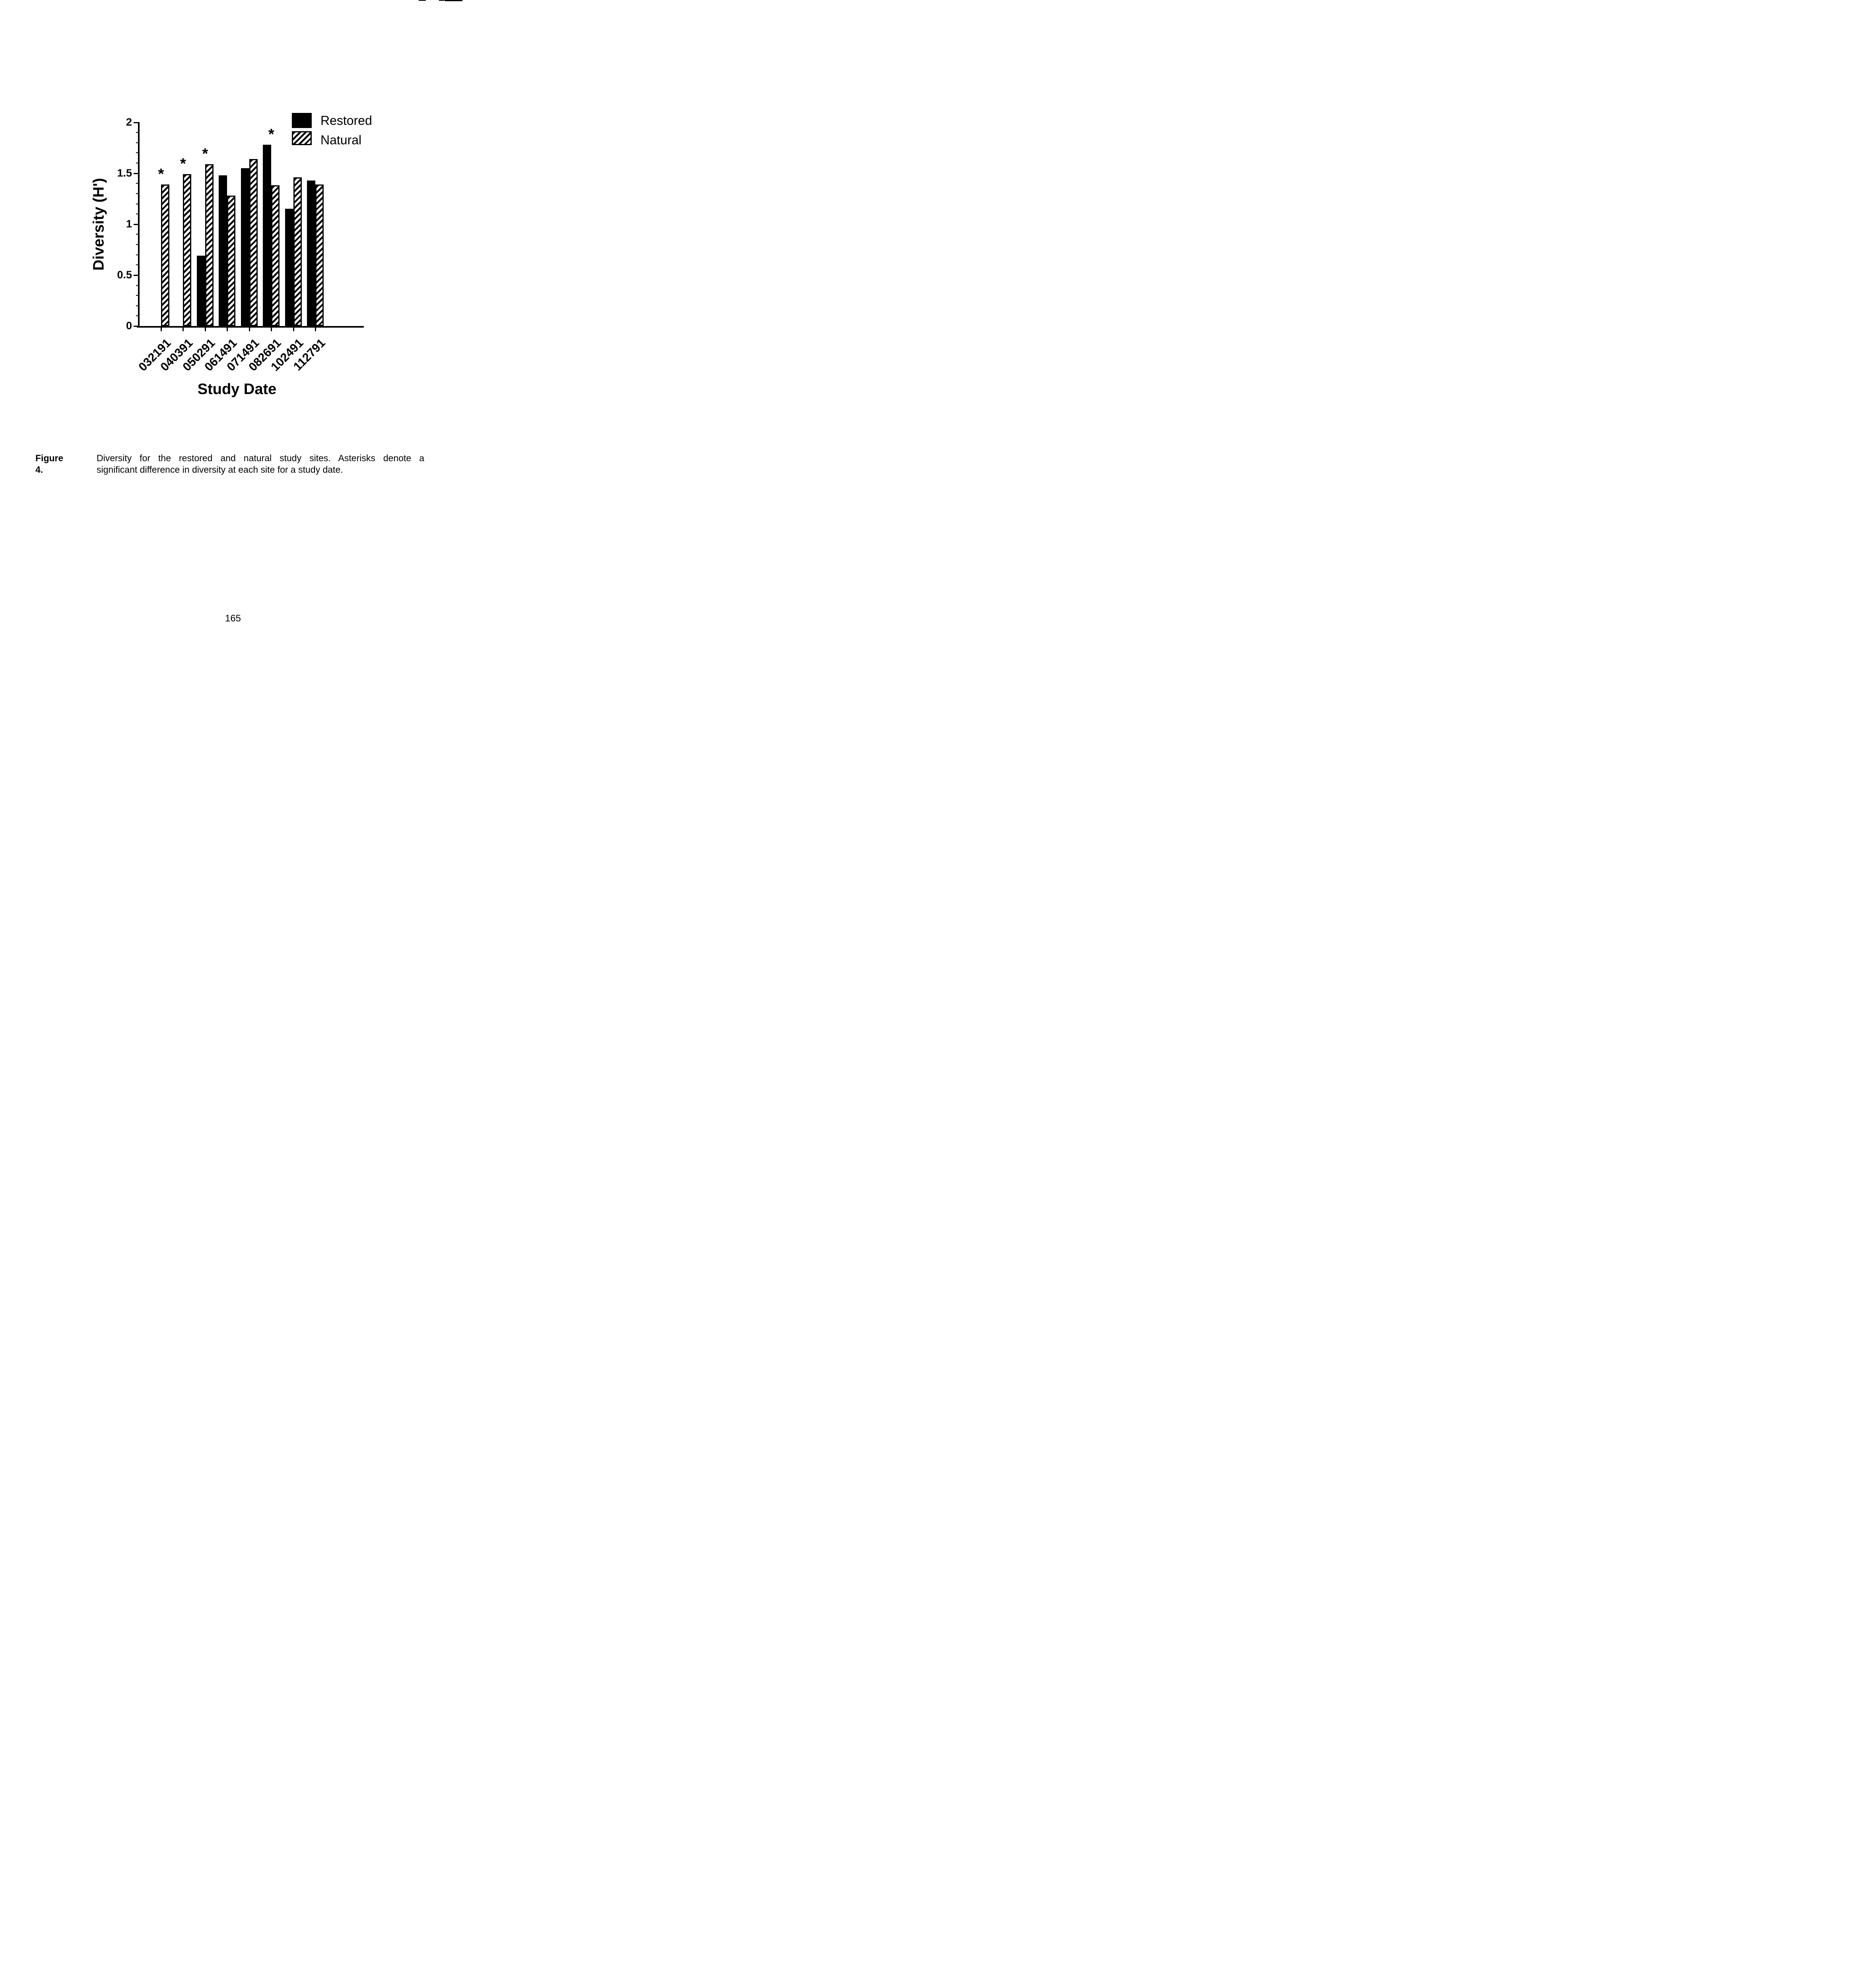 This screenshot has height=1988, width=1864. Describe the element at coordinates (271, 134) in the screenshot. I see `significance-asterisk-082691: *` at that location.